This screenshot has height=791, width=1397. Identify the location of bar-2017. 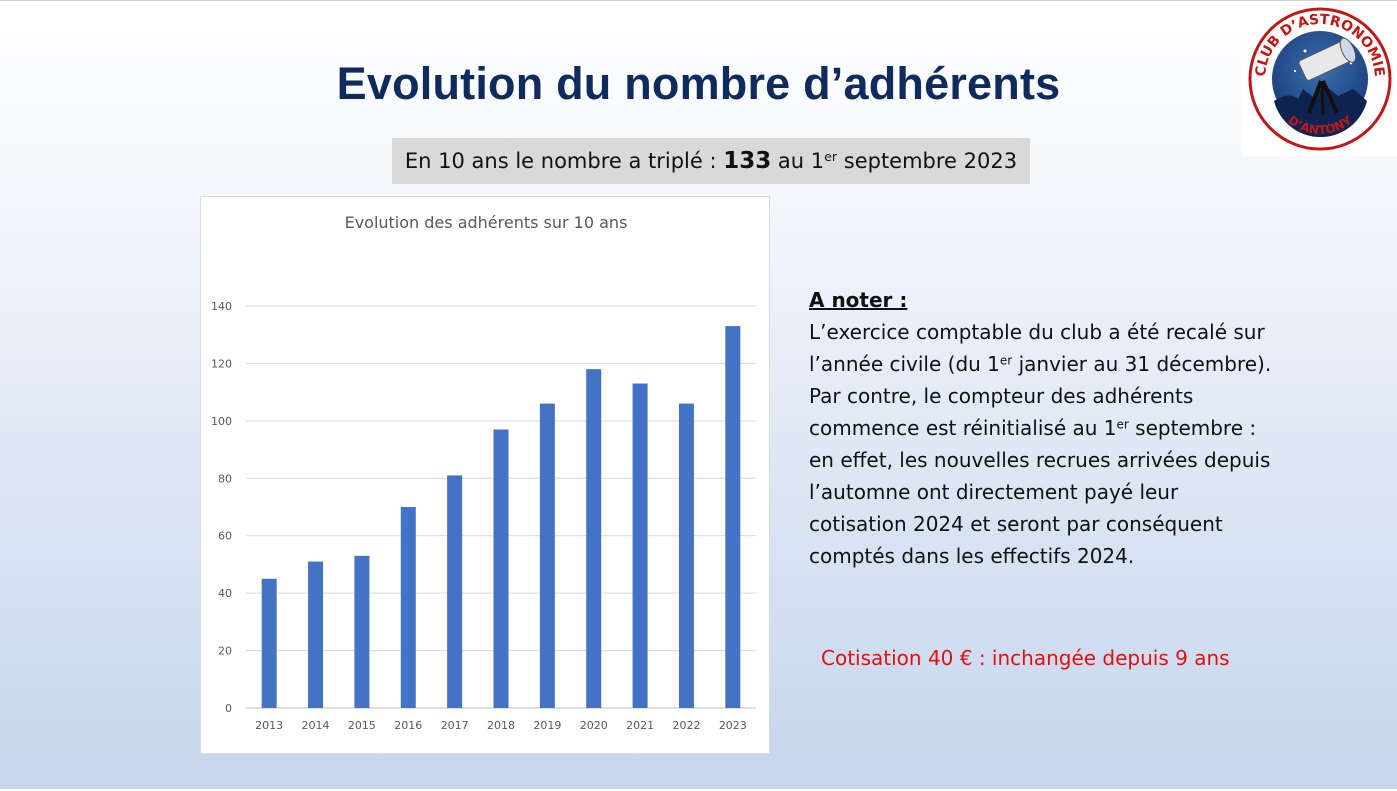
(455, 591).